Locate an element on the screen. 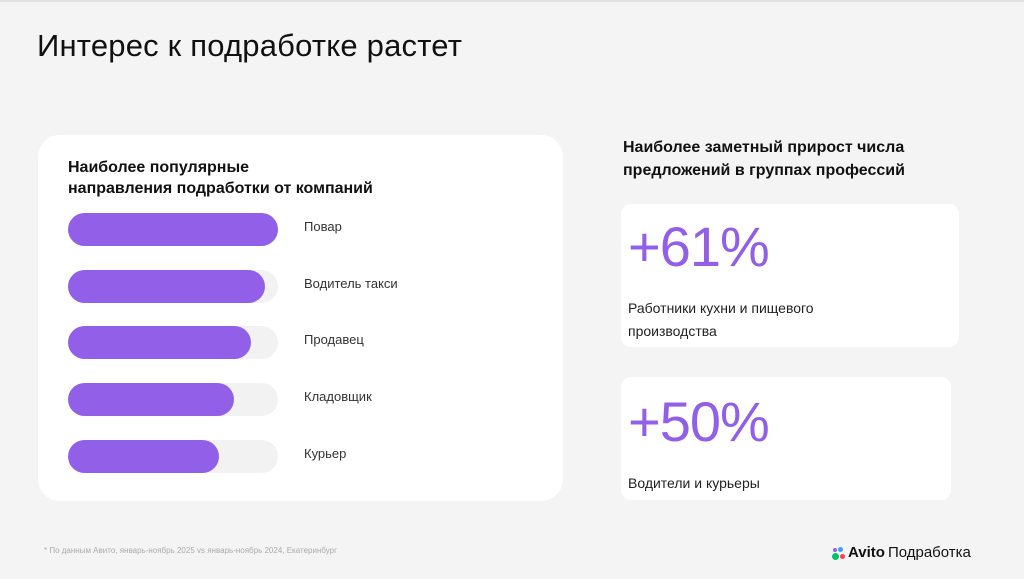 This screenshot has height=579, width=1024. stat-description-line2: производства is located at coordinates (672, 331).